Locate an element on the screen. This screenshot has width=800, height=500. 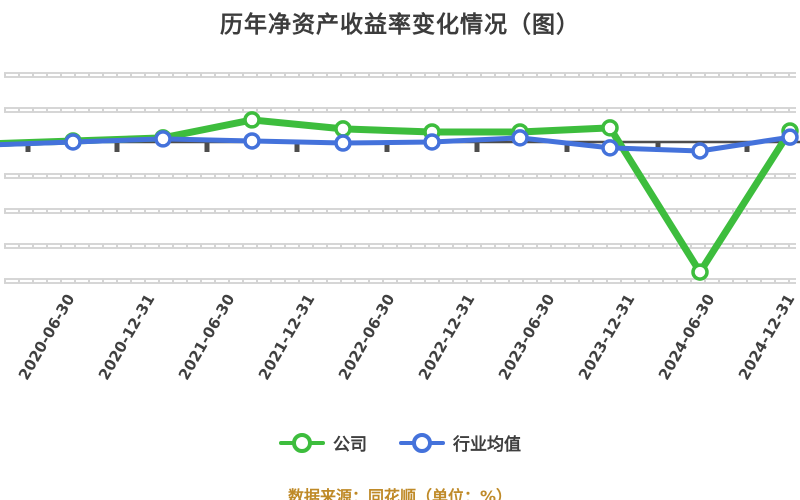
legend-label-industry-average: 行业均值 is located at coordinates (487, 445).